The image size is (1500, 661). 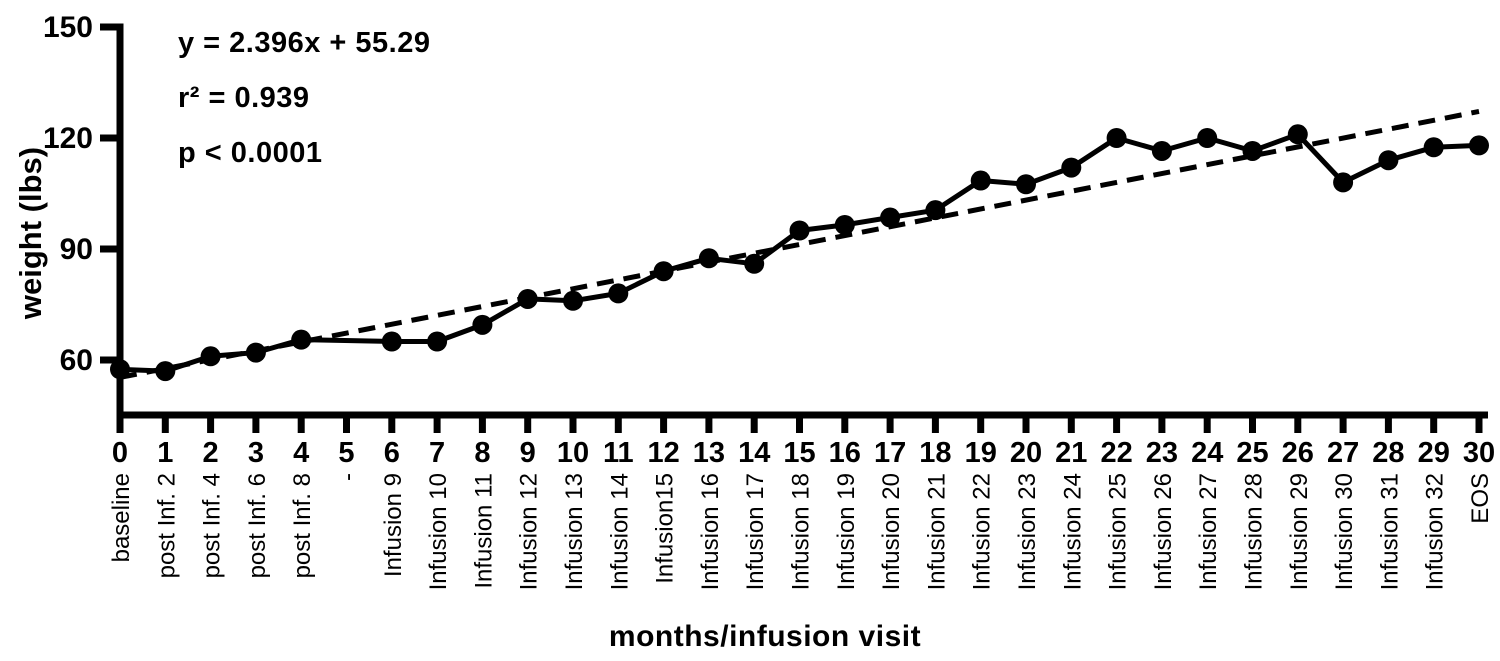 I want to click on x-tick-label: 9, so click(x=528, y=453).